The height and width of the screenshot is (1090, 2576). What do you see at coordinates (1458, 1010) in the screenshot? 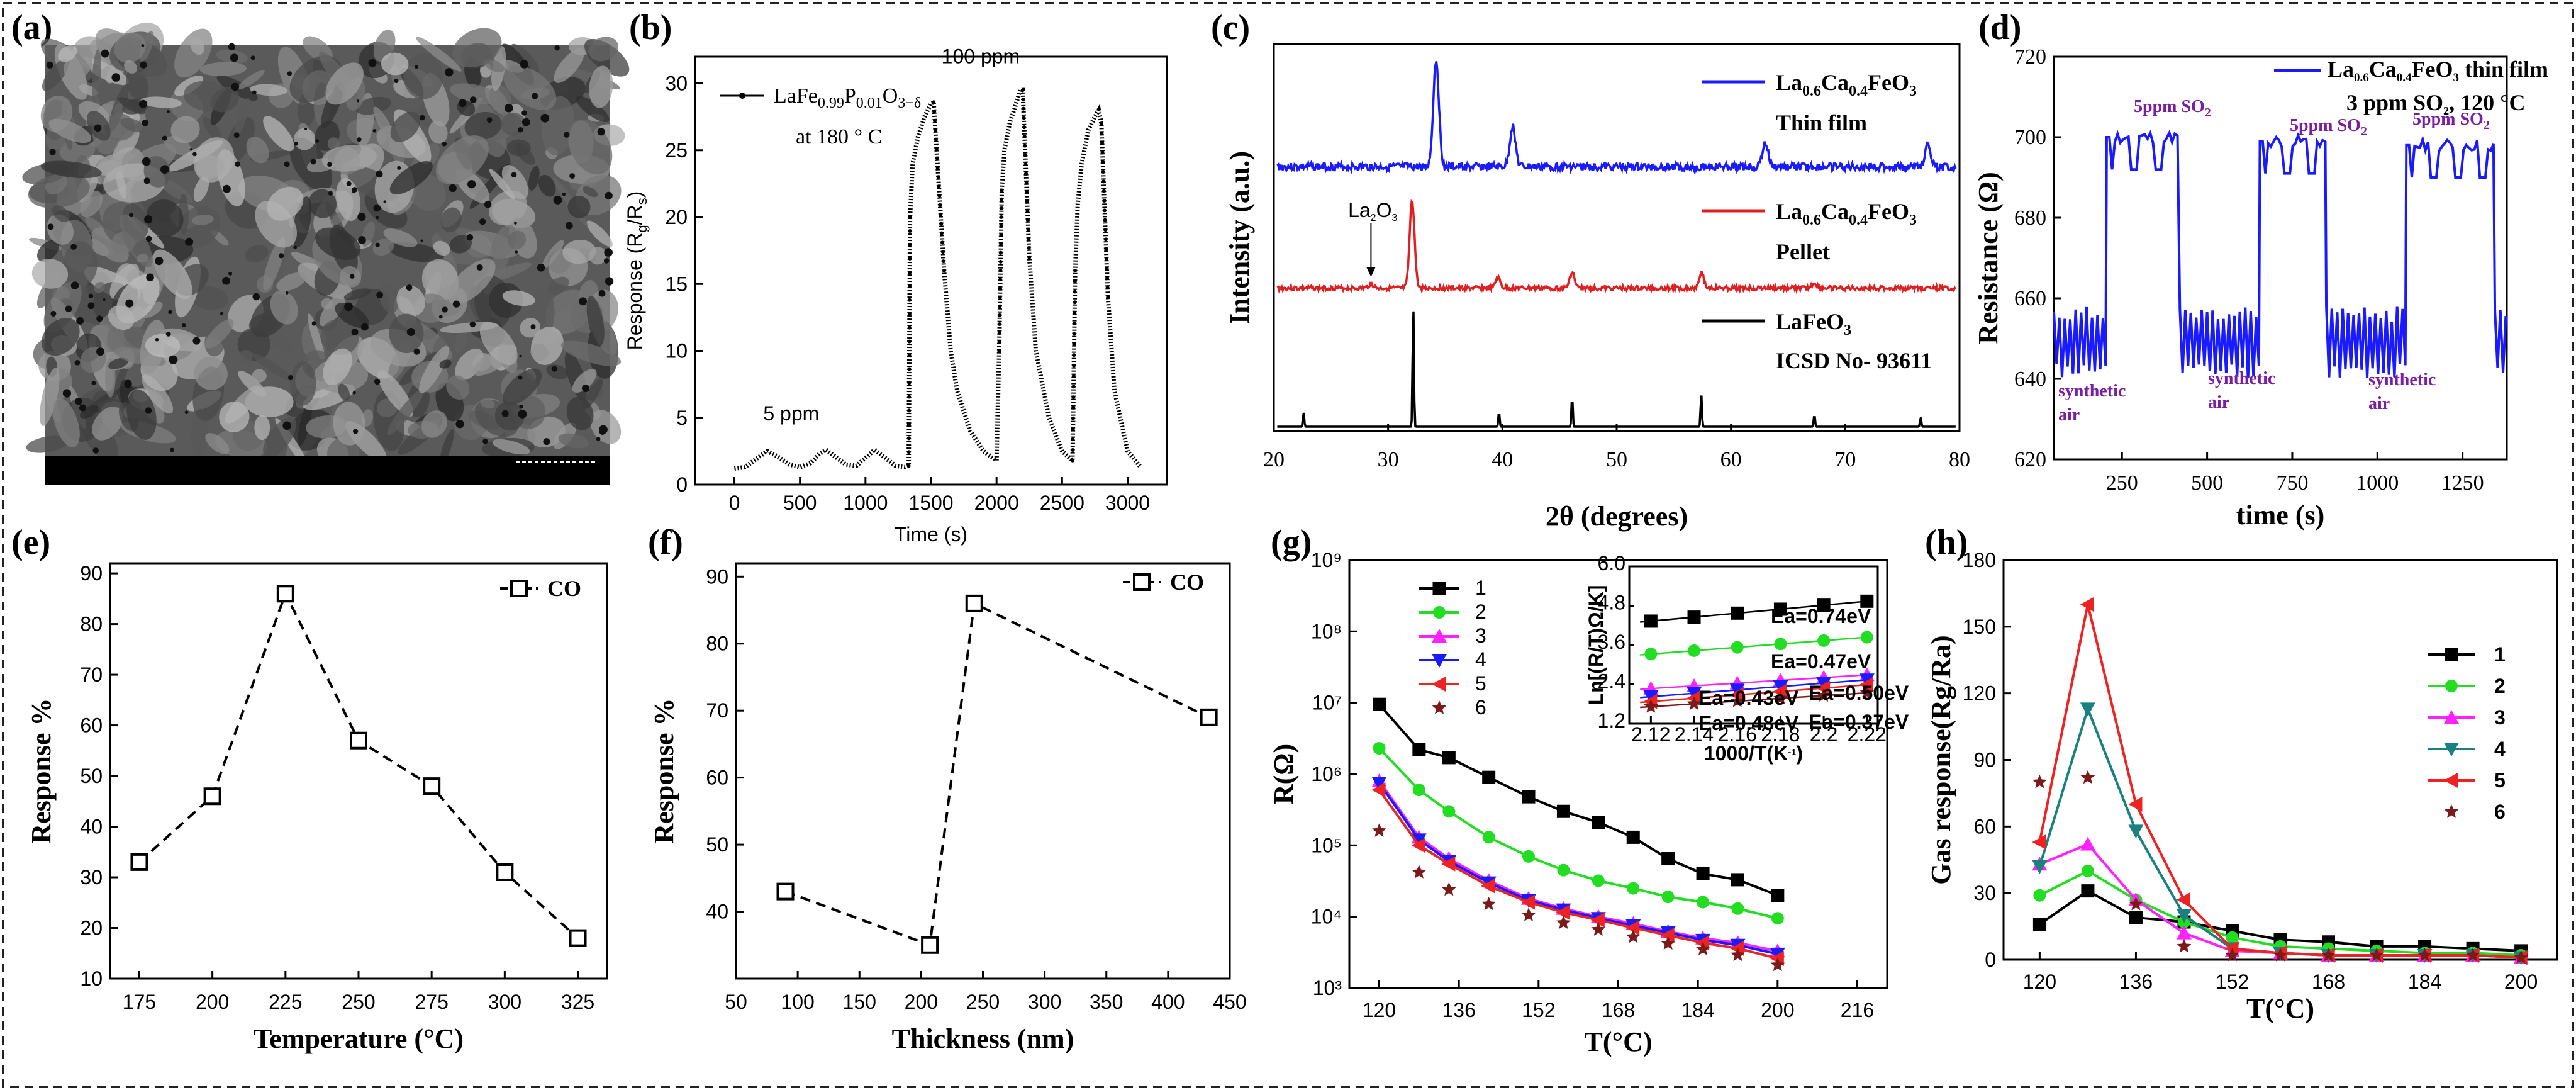
I see `x-tick-label: 136` at bounding box center [1458, 1010].